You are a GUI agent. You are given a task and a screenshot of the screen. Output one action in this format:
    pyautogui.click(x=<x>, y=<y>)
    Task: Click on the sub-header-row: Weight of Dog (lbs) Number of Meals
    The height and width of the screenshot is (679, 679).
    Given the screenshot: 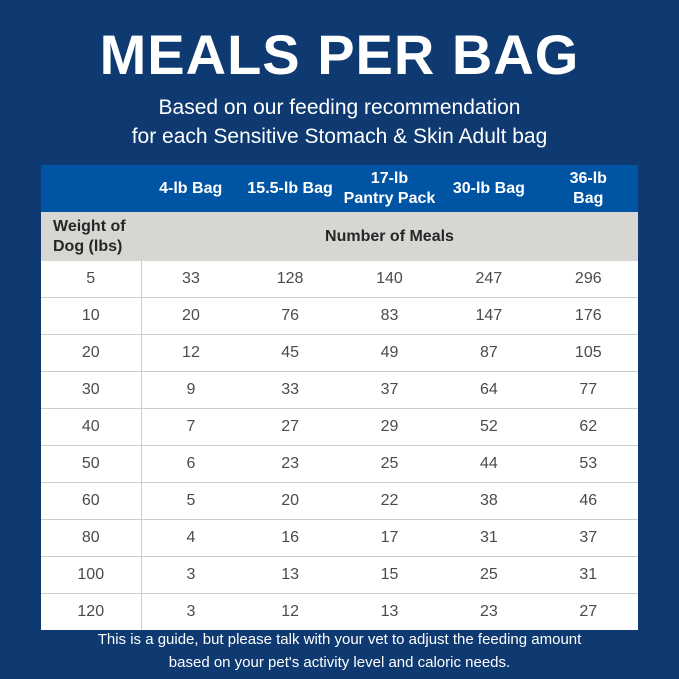 What is the action you would take?
    pyautogui.click(x=339, y=236)
    